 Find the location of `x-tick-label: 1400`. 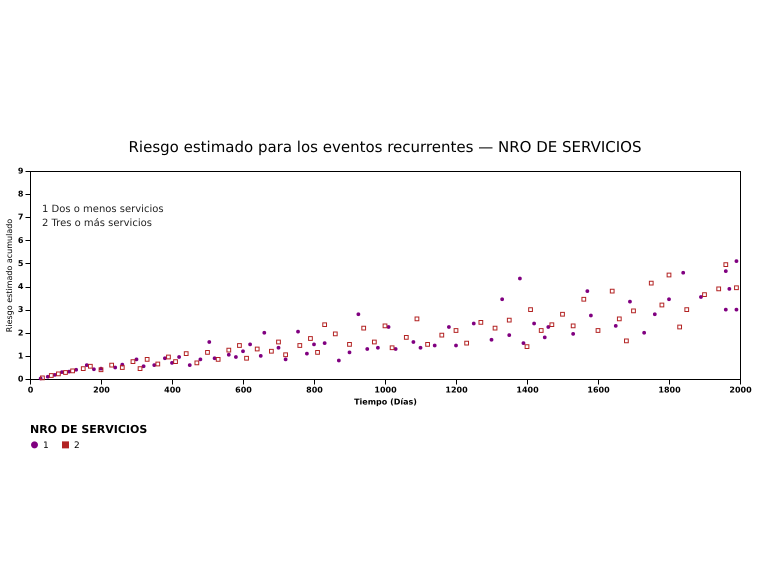

x-tick-label: 1400 is located at coordinates (528, 390).